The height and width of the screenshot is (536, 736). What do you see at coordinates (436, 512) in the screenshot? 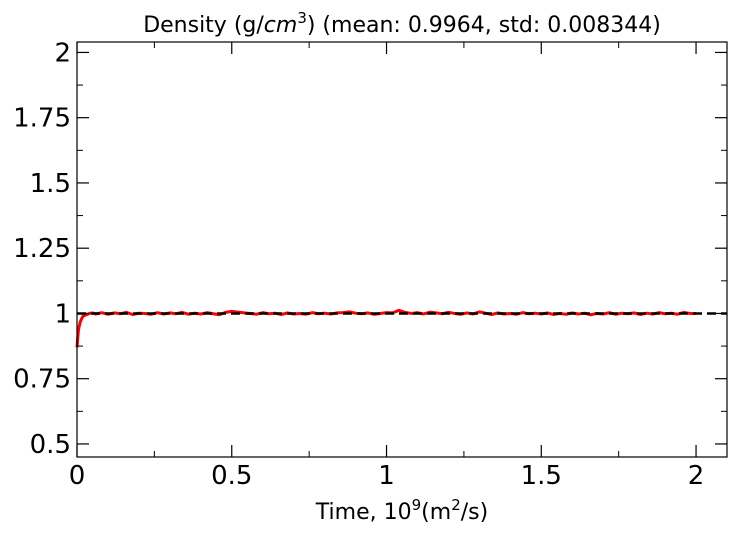
I see `xlabel-unit-a: (m` at bounding box center [436, 512].